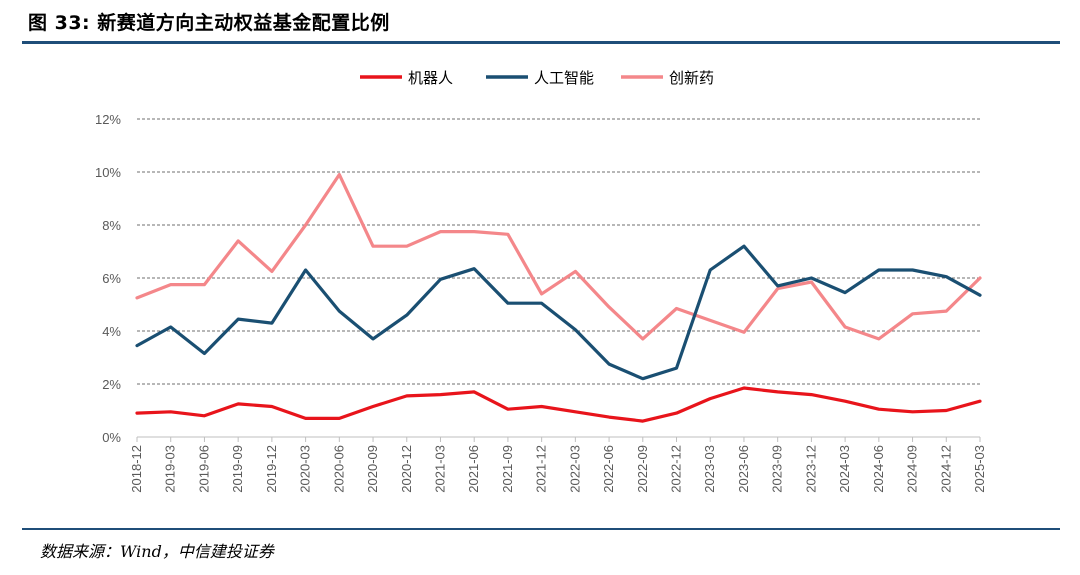 Image resolution: width=1080 pixels, height=575 pixels. What do you see at coordinates (372, 469) in the screenshot?
I see `x-tick-label: 2020-09` at bounding box center [372, 469].